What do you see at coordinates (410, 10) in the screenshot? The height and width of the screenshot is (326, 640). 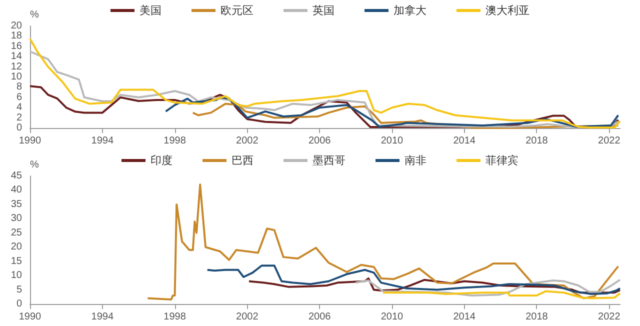 I see `legend-label: 加拿大` at bounding box center [410, 10].